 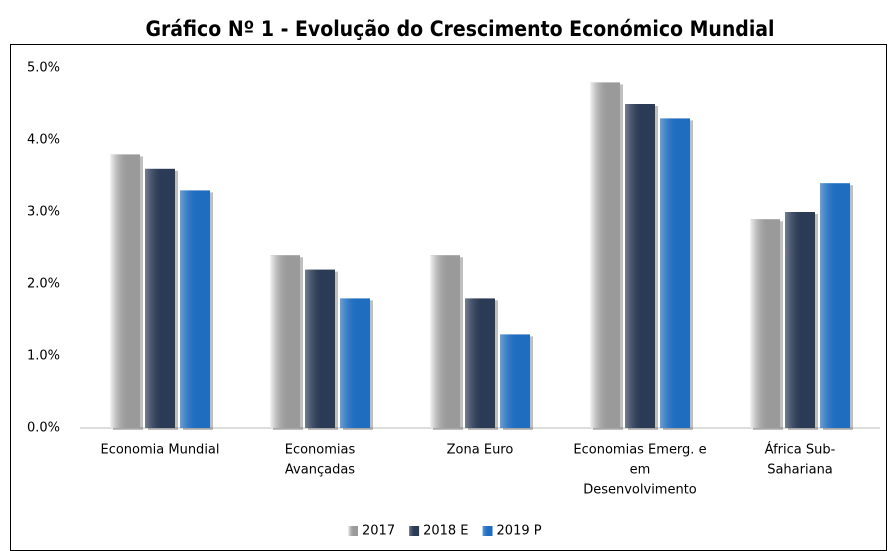 What do you see at coordinates (640, 470) in the screenshot?
I see `x-tick-label: em` at bounding box center [640, 470].